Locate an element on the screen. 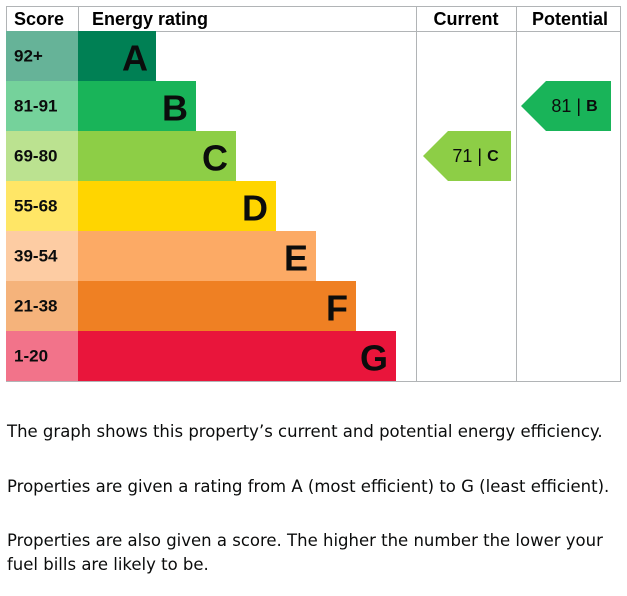  score-label: 21-38 is located at coordinates (35, 306).